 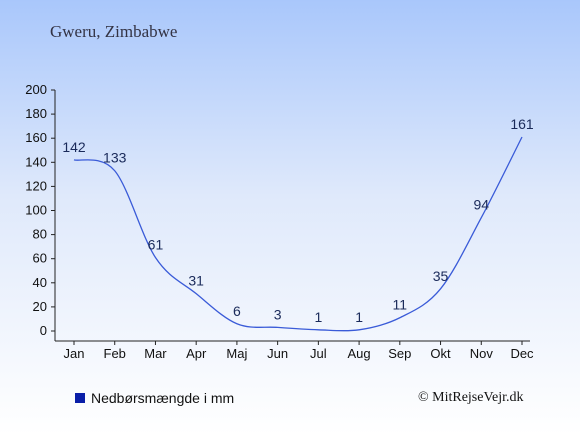 I want to click on legend: Nedbørsmængde i mm, so click(x=154, y=398).